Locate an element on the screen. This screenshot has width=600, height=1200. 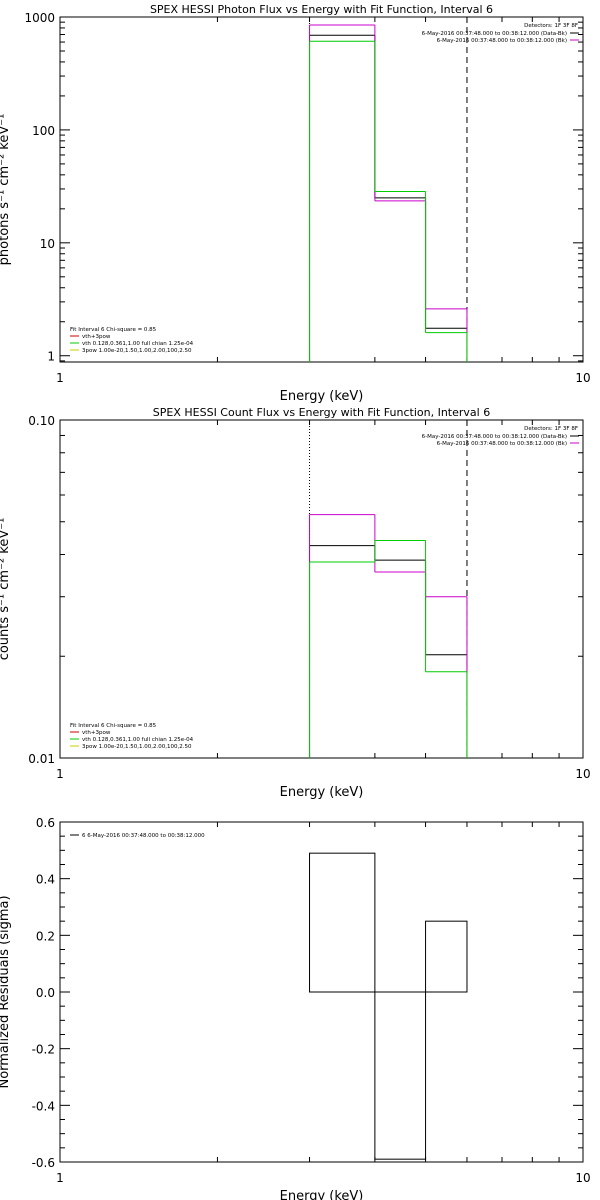
y-tick-label: 0.2 is located at coordinates (45, 936).